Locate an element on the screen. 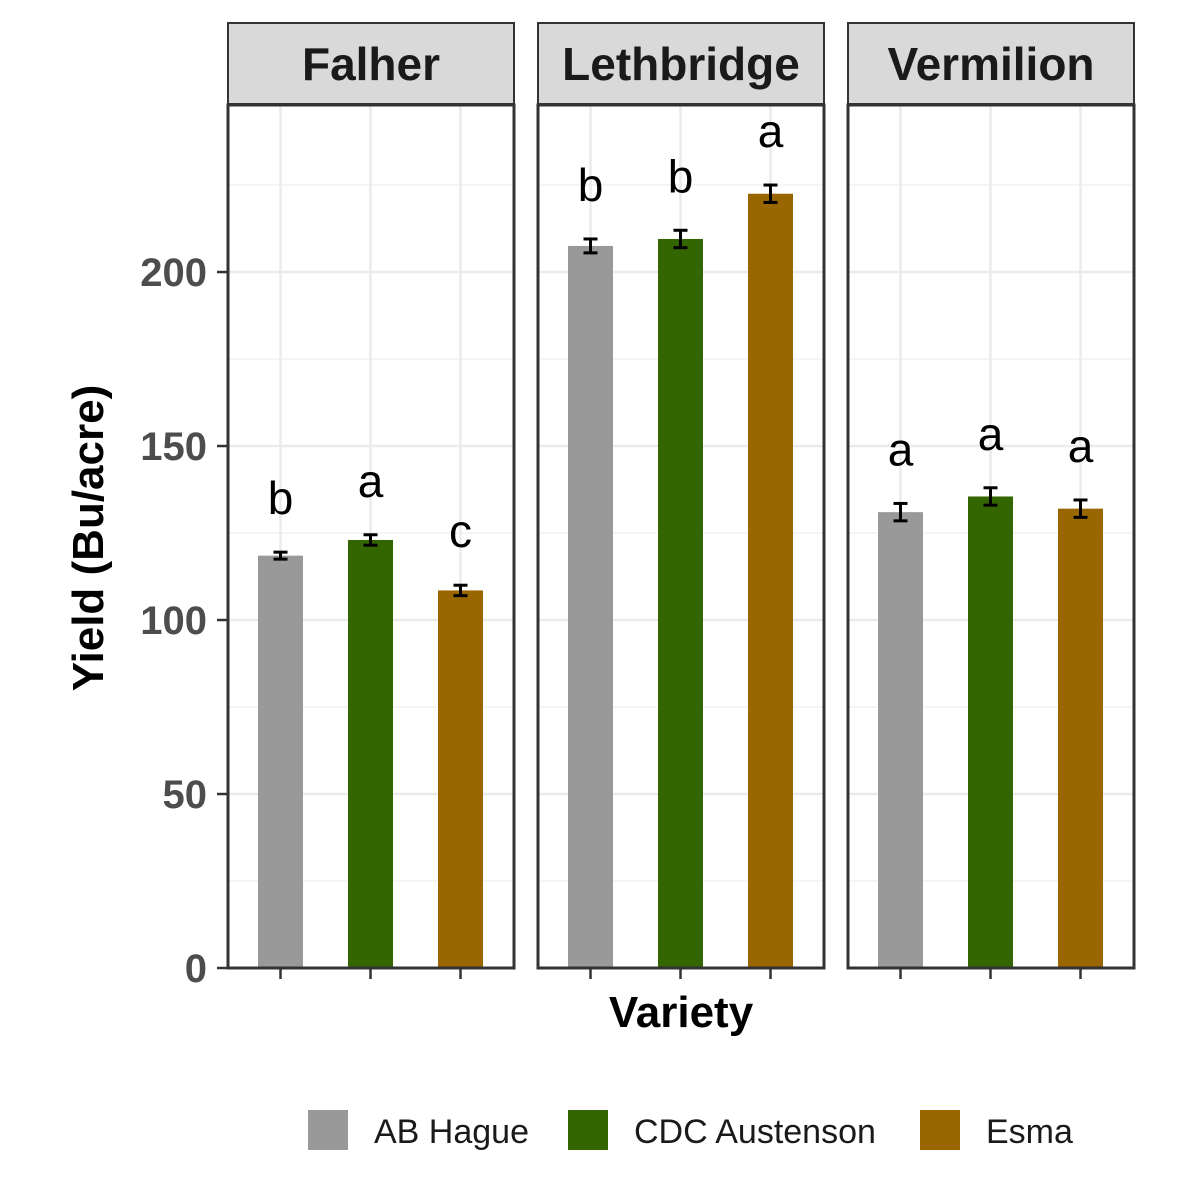 The image size is (1200, 1200). y-tick-label: 50 is located at coordinates (185, 795).